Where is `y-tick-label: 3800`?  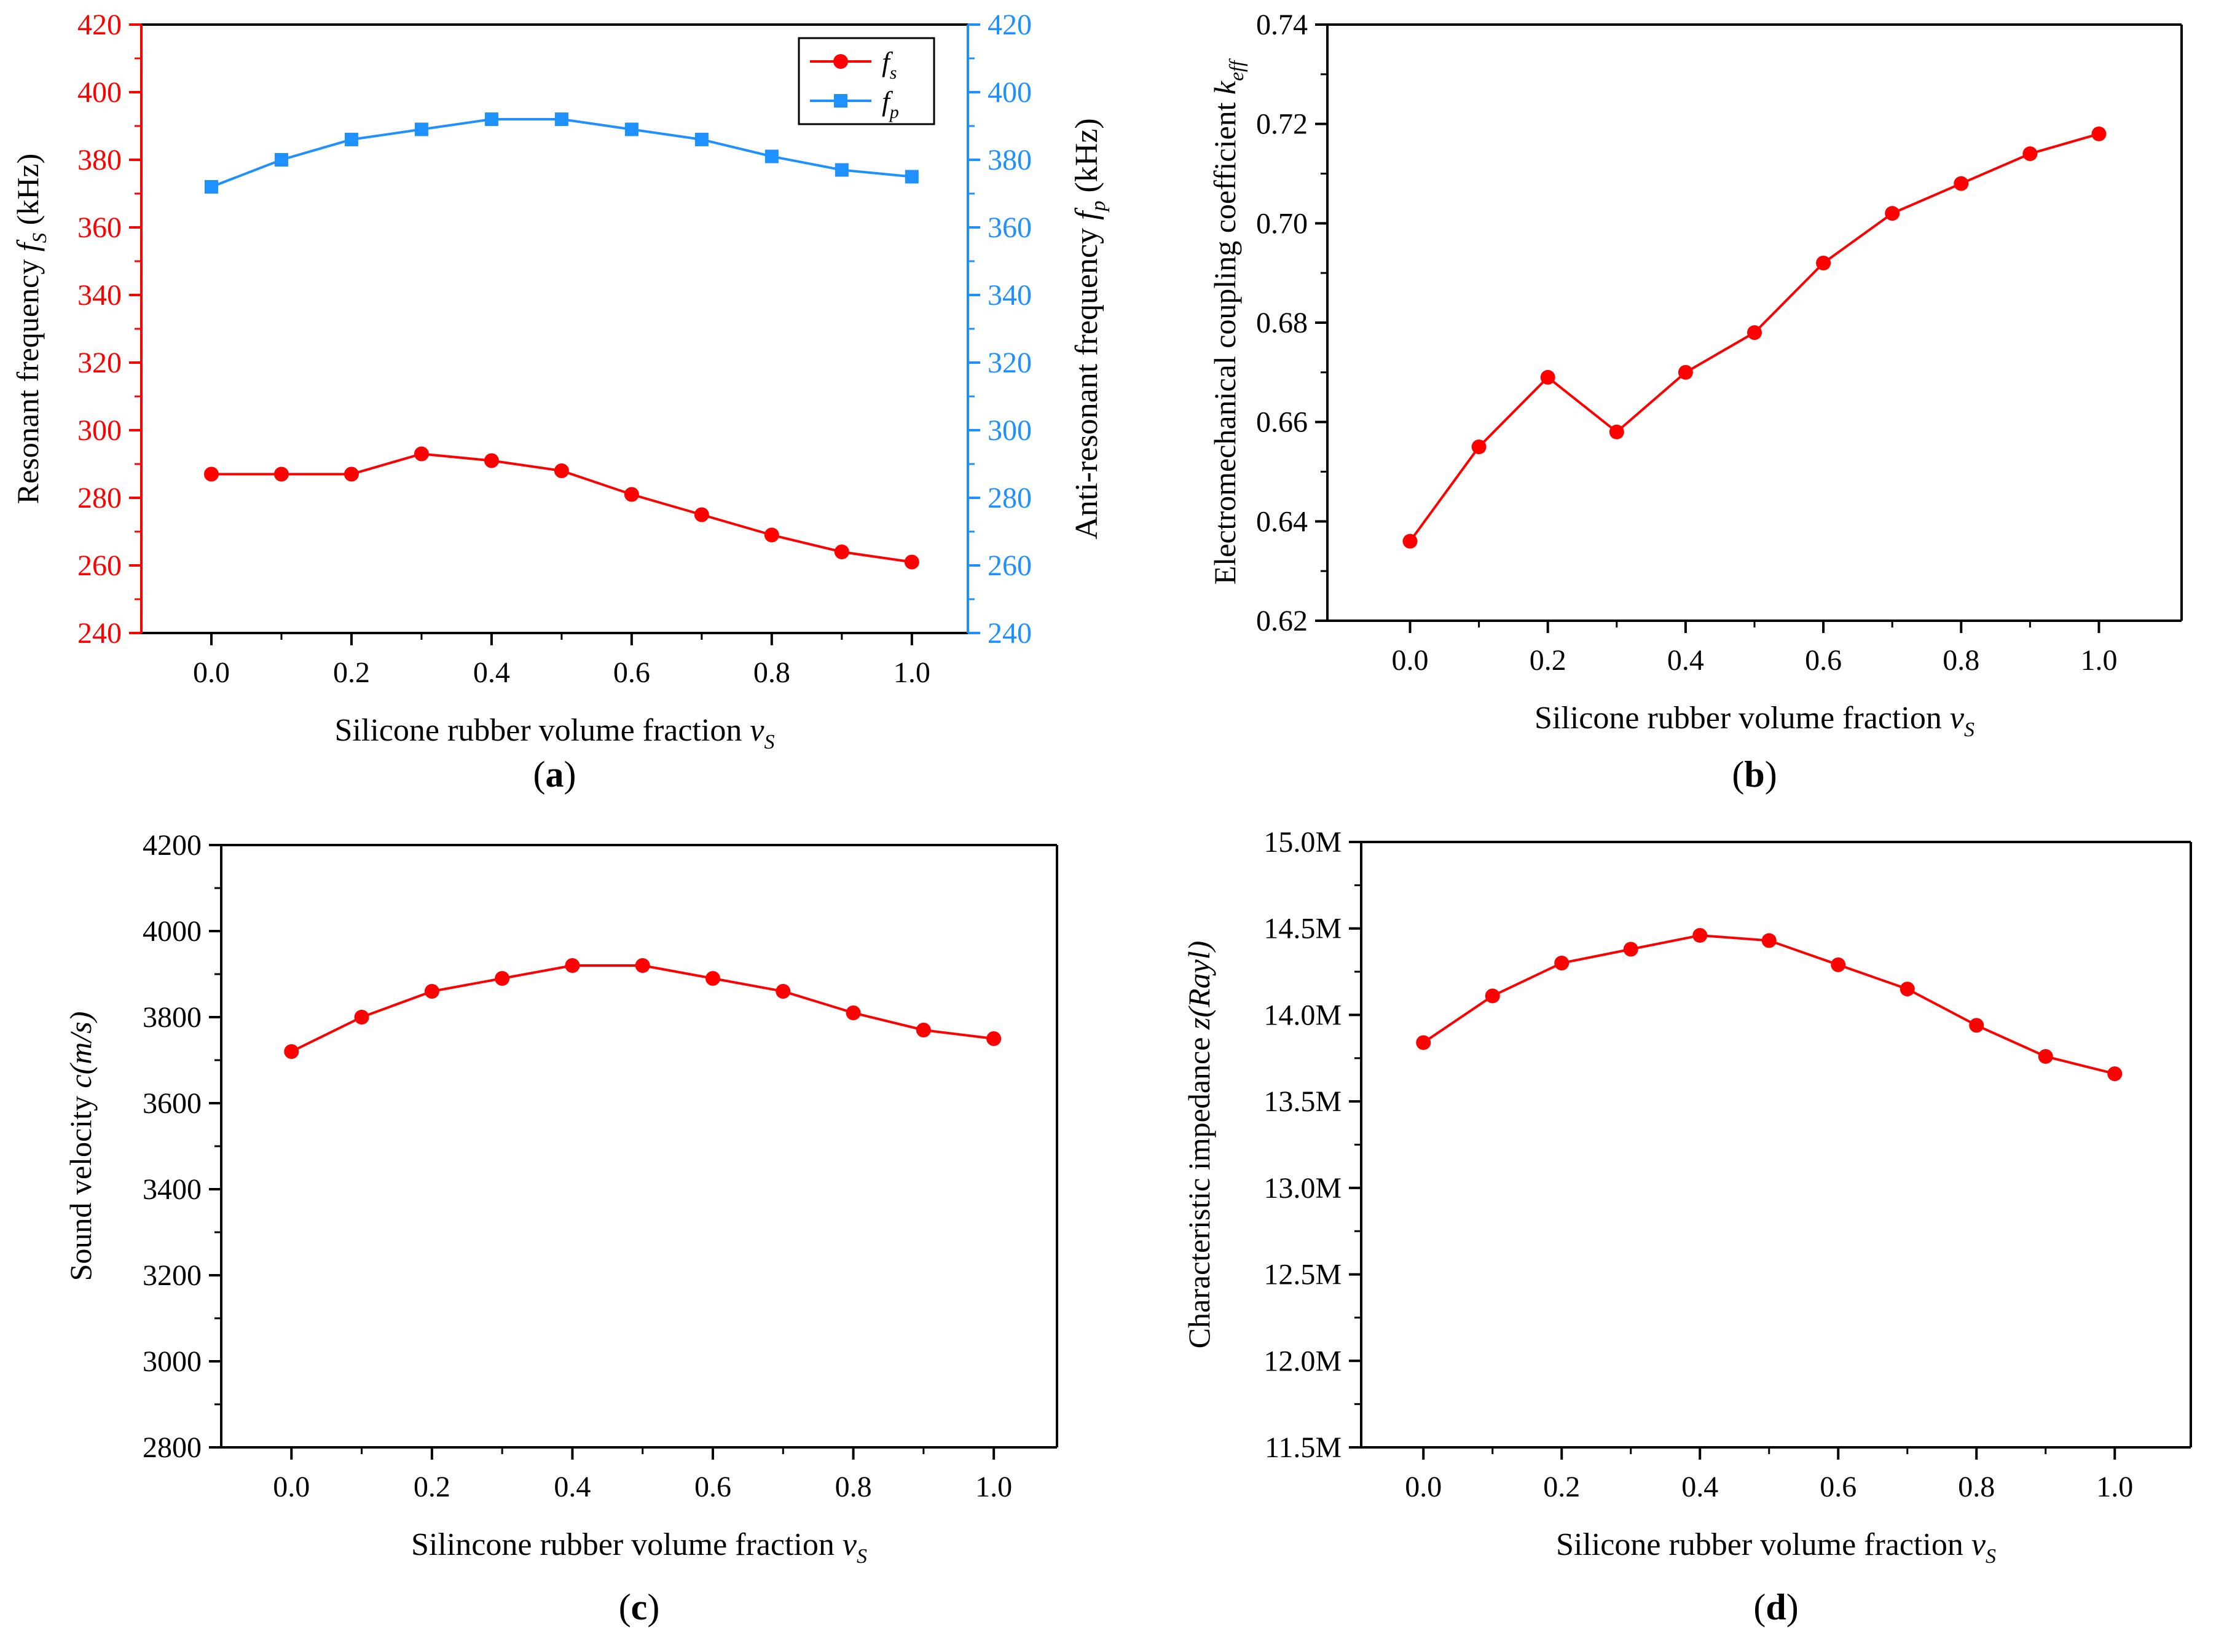
y-tick-label: 3800 is located at coordinates (172, 1018).